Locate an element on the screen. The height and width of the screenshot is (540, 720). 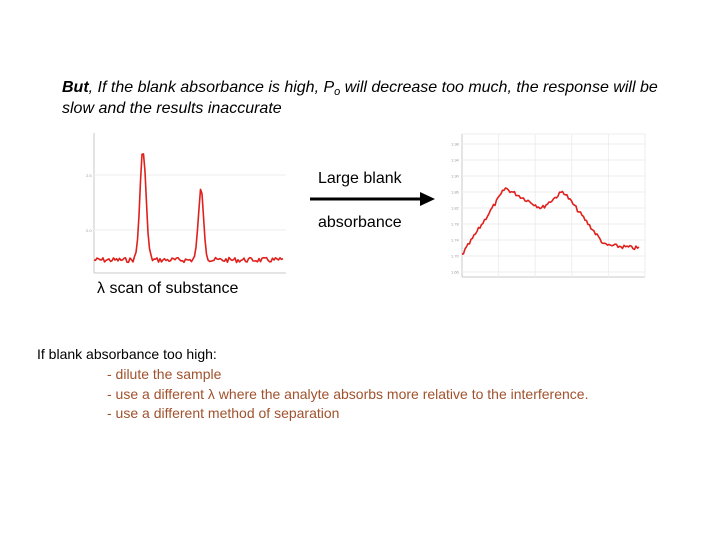
right-spectrum-trace is located at coordinates (550, 221).